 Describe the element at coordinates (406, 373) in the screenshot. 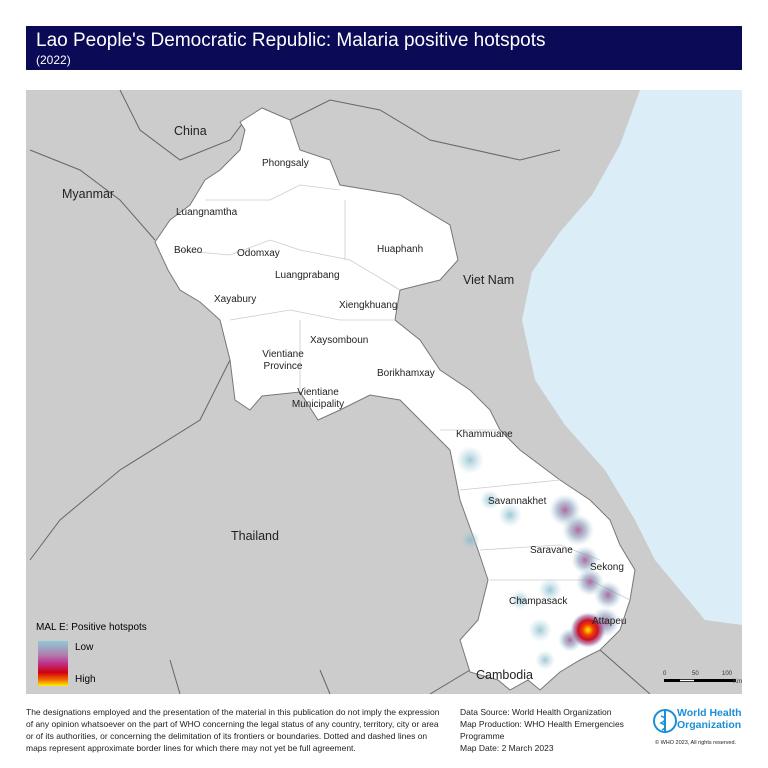

I see `province-label: Borikhamxay` at that location.